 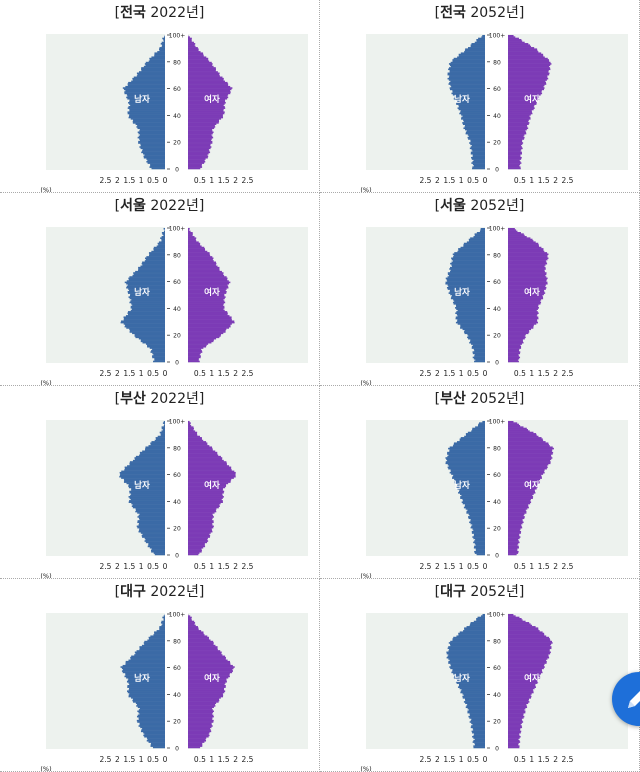 What do you see at coordinates (159, 12) in the screenshot?
I see `panel-title: [전국 2022년]` at bounding box center [159, 12].